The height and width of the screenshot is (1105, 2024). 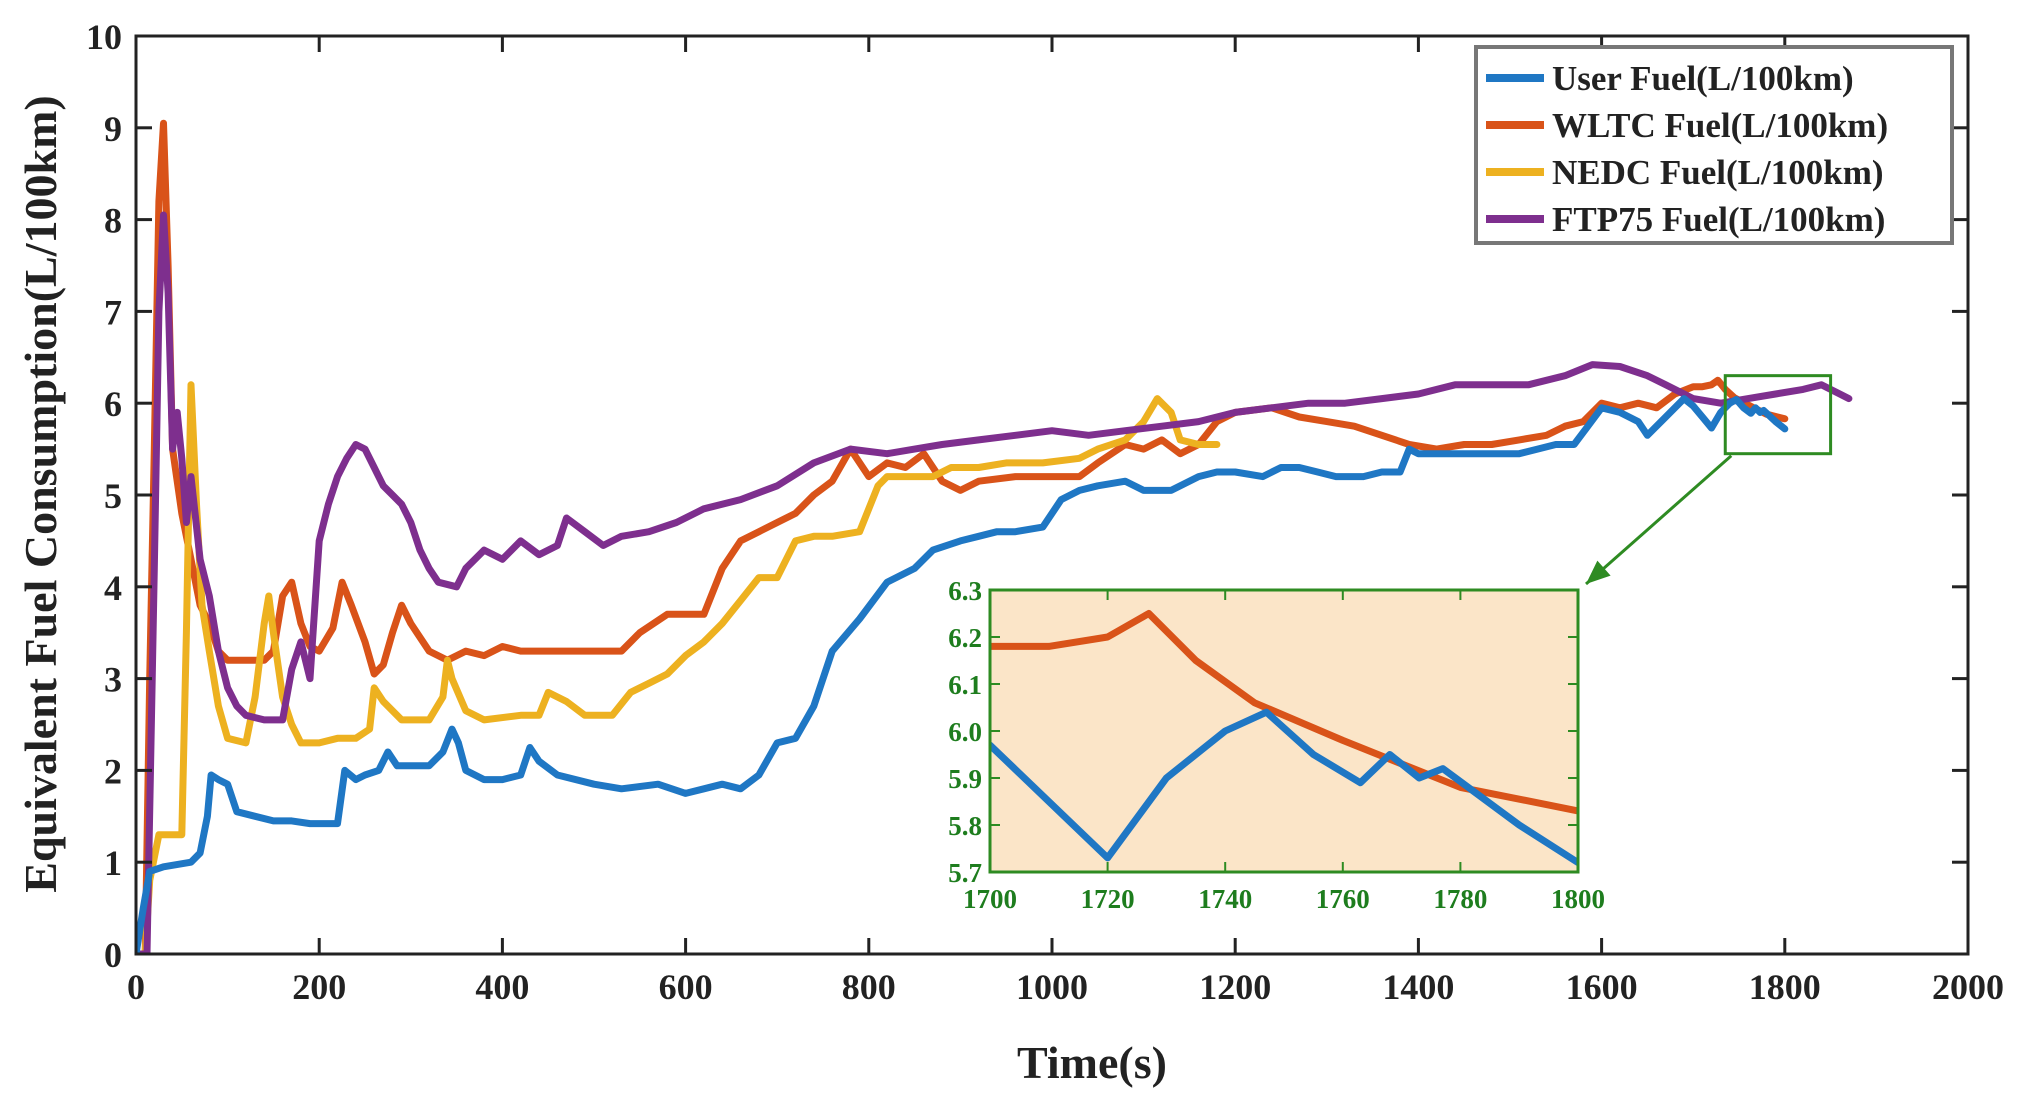 What do you see at coordinates (1968, 987) in the screenshot?
I see `x-tick-label: 2000` at bounding box center [1968, 987].